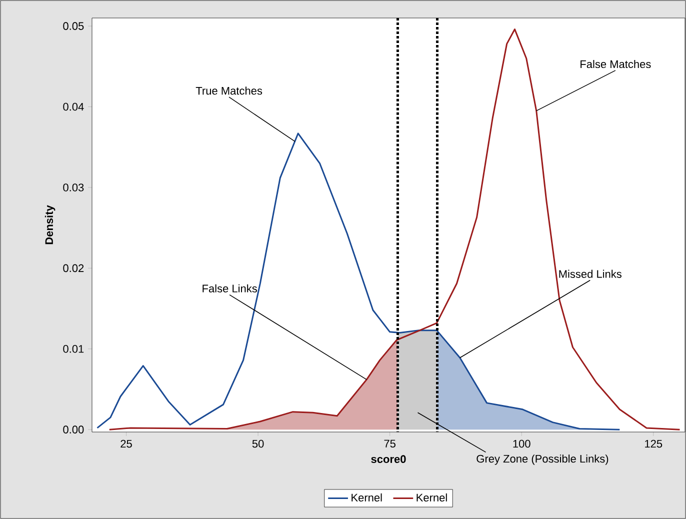 This screenshot has width=686, height=519. I want to click on x-tick-label: 25, so click(126, 444).